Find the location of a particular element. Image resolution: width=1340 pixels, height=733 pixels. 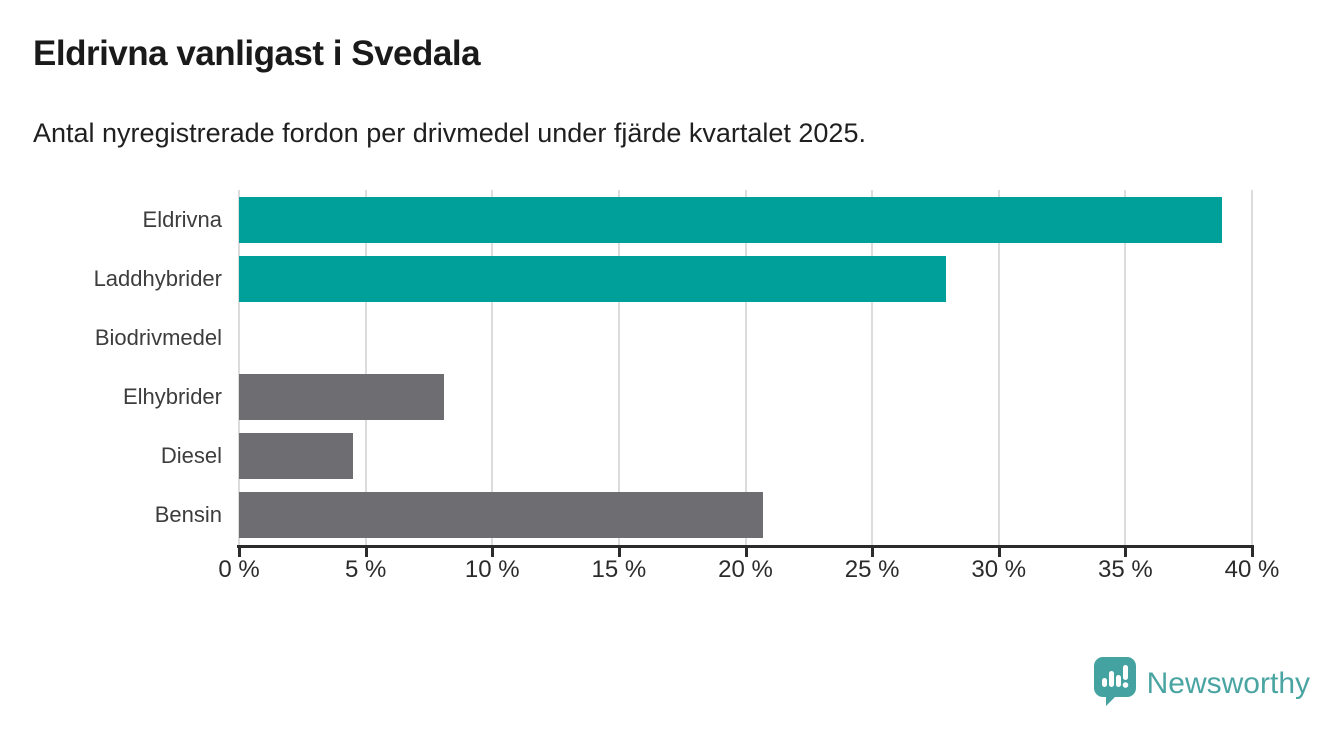

category-label-biodrivmedel: Biodrivmedel is located at coordinates (158, 337).